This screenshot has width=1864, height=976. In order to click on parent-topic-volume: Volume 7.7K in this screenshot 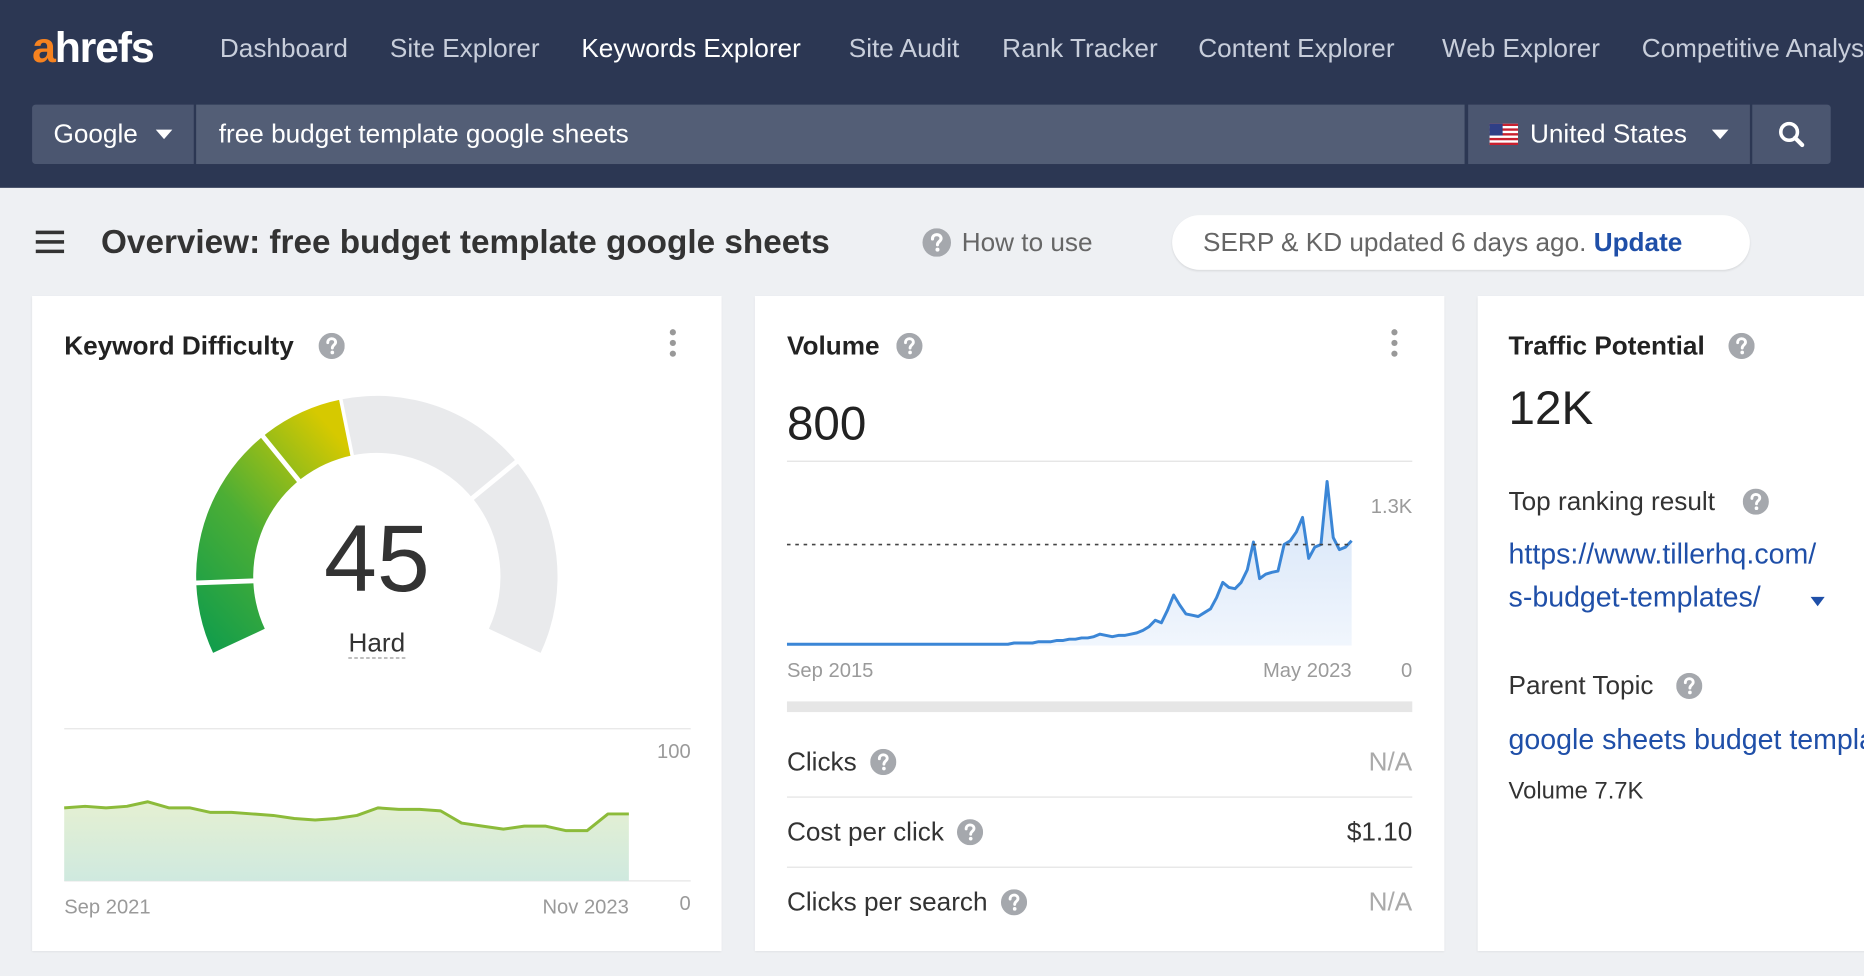, I will do `click(1576, 791)`.